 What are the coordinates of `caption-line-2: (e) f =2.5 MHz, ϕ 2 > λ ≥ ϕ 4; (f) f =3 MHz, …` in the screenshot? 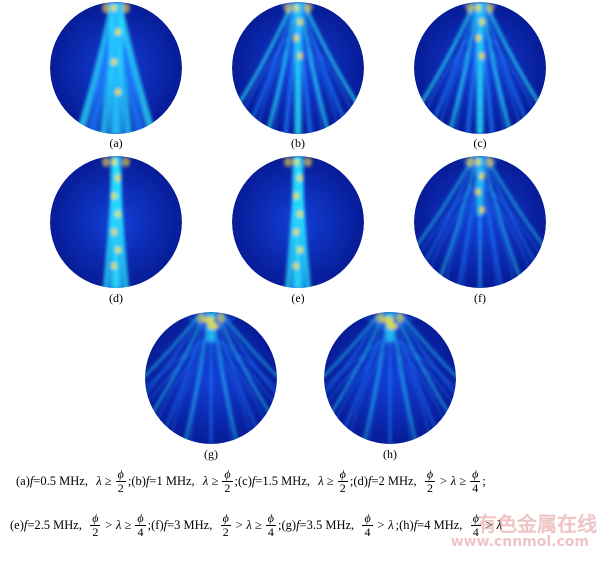 It's located at (256, 525).